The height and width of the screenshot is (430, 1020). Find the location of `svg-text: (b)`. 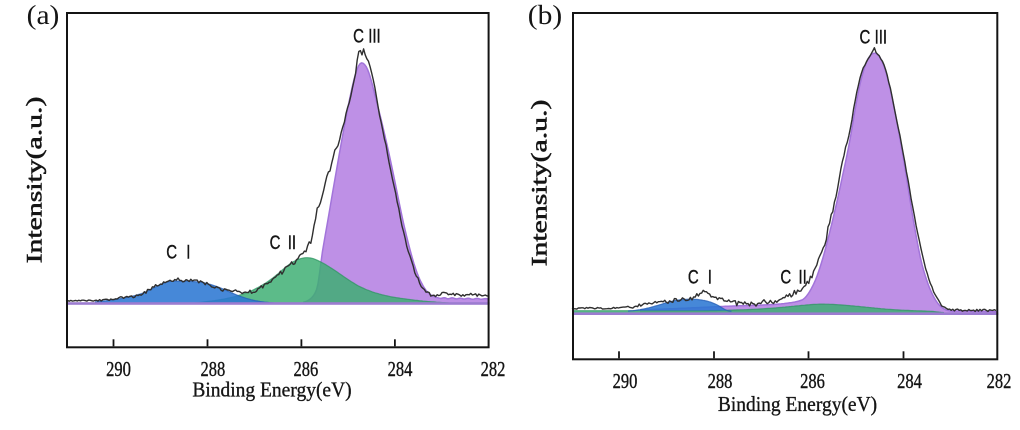

svg-text: (b) is located at coordinates (545, 16).